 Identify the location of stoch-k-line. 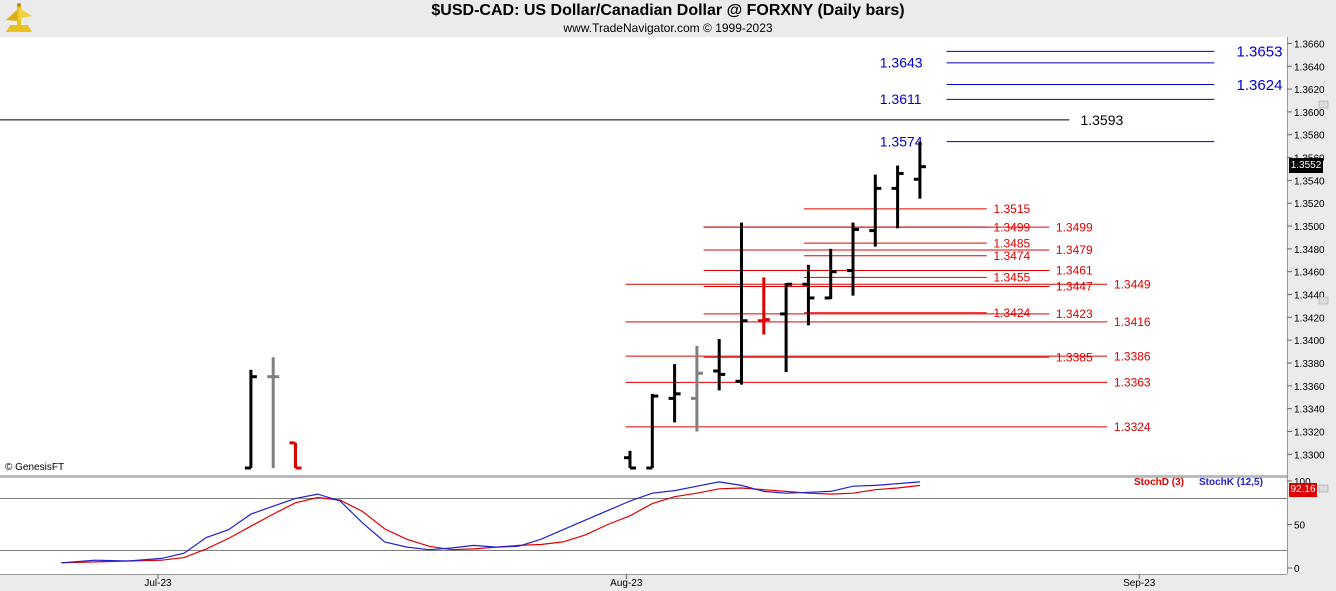
(490, 522).